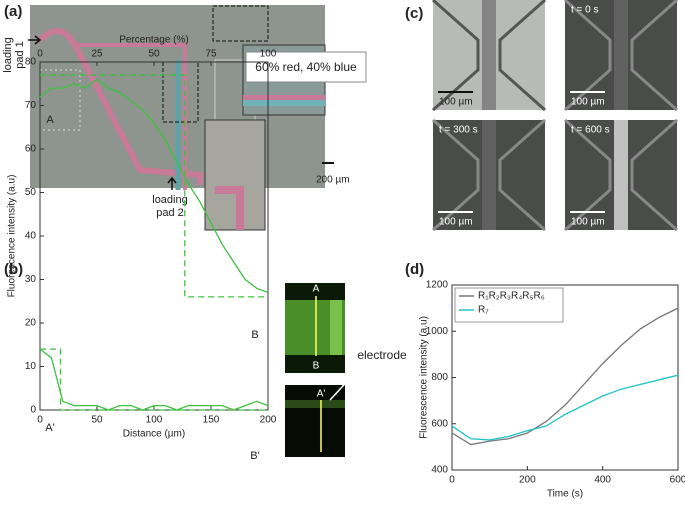  Describe the element at coordinates (31, 149) in the screenshot. I see `y-tick-label: 60` at that location.